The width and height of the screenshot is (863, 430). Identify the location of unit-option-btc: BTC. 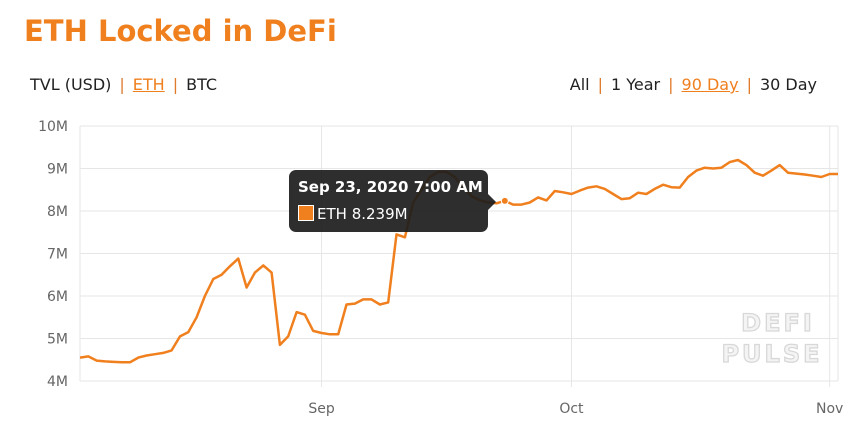
(202, 84).